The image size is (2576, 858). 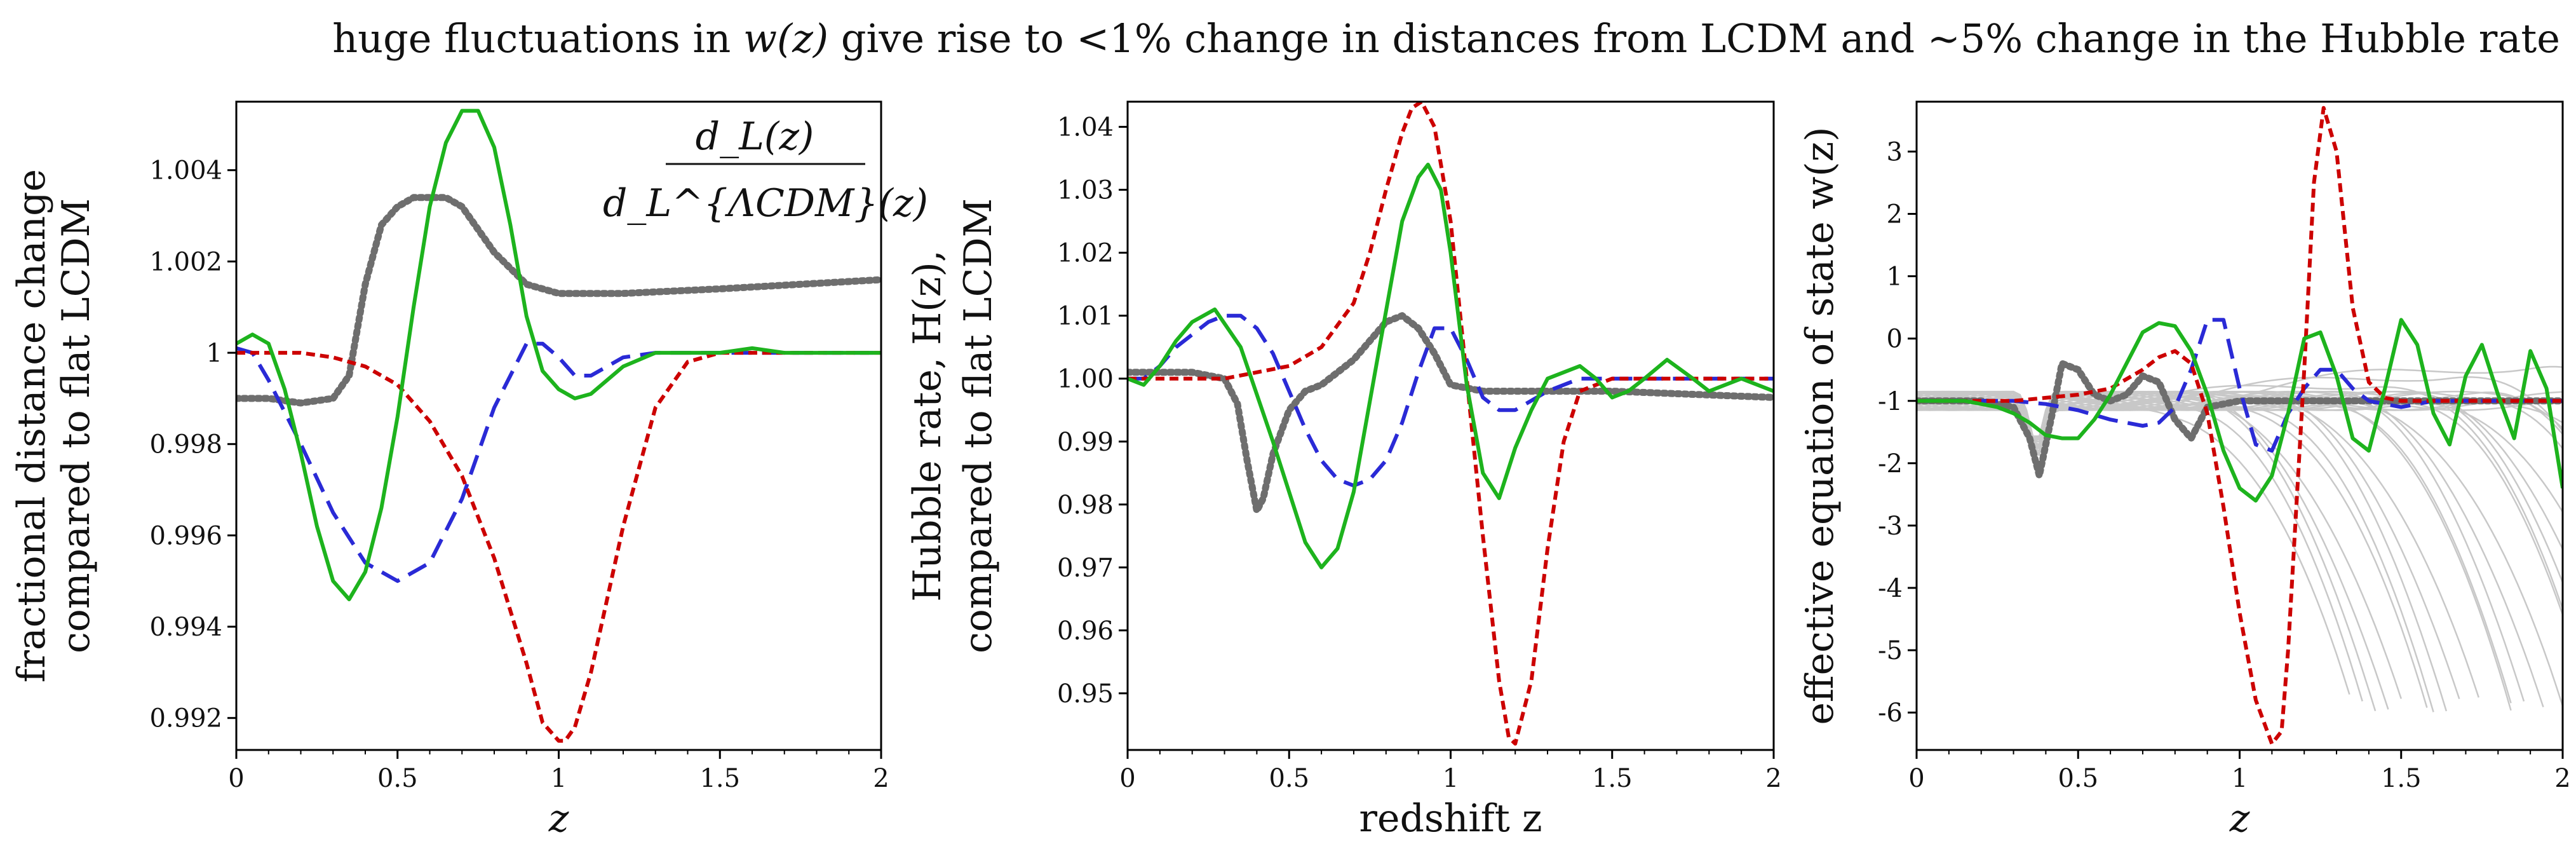 I want to click on y-tick-label: -3, so click(x=1890, y=526).